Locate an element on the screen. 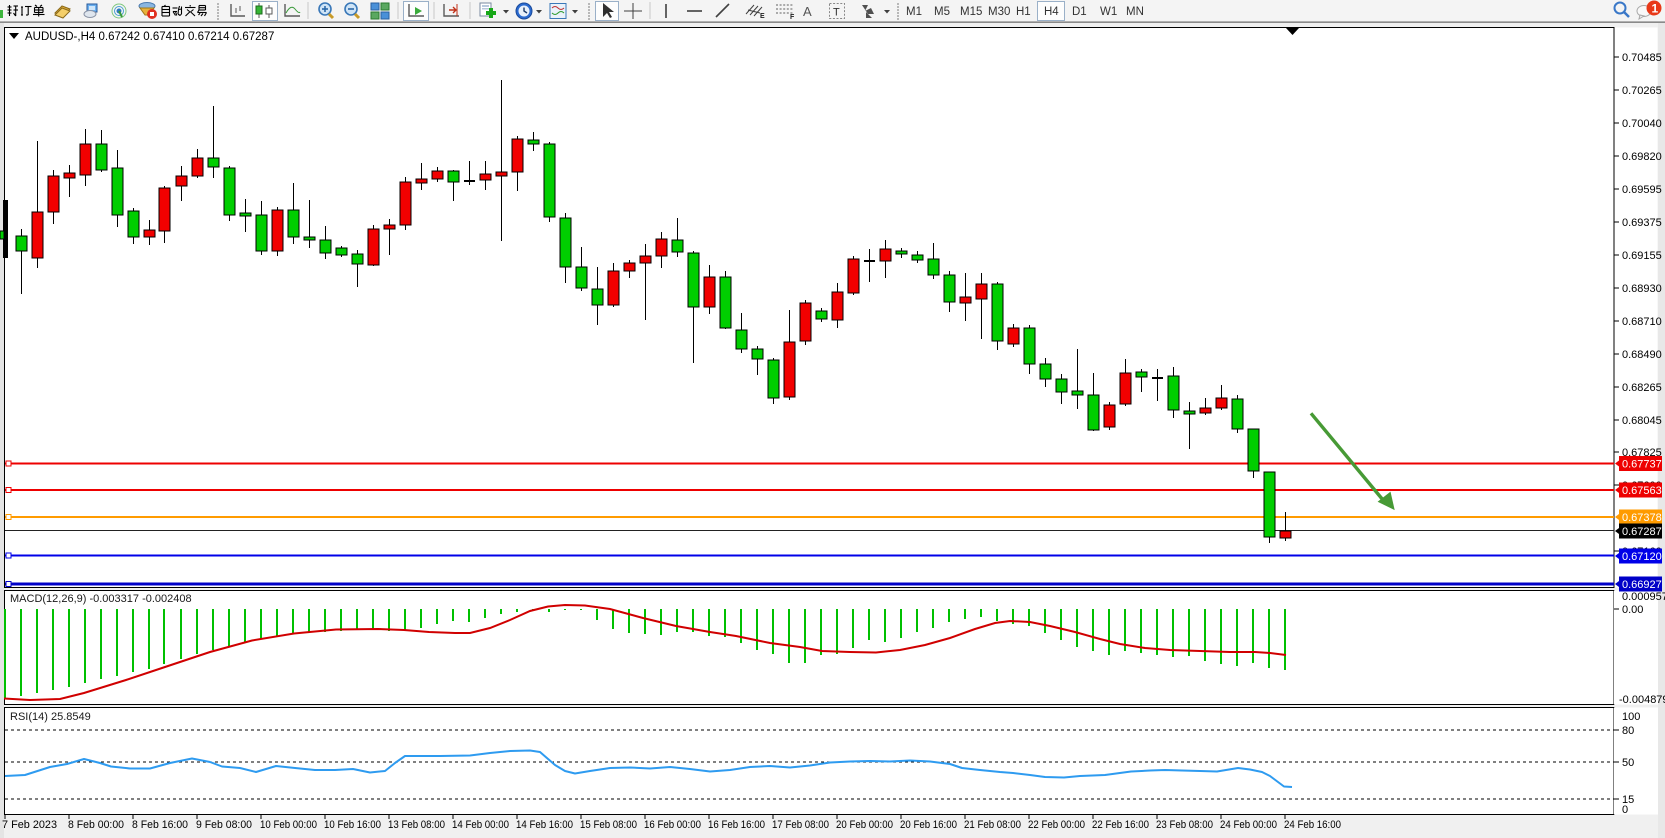 The image size is (1665, 838). svg-text: MN is located at coordinates (1135, 12).